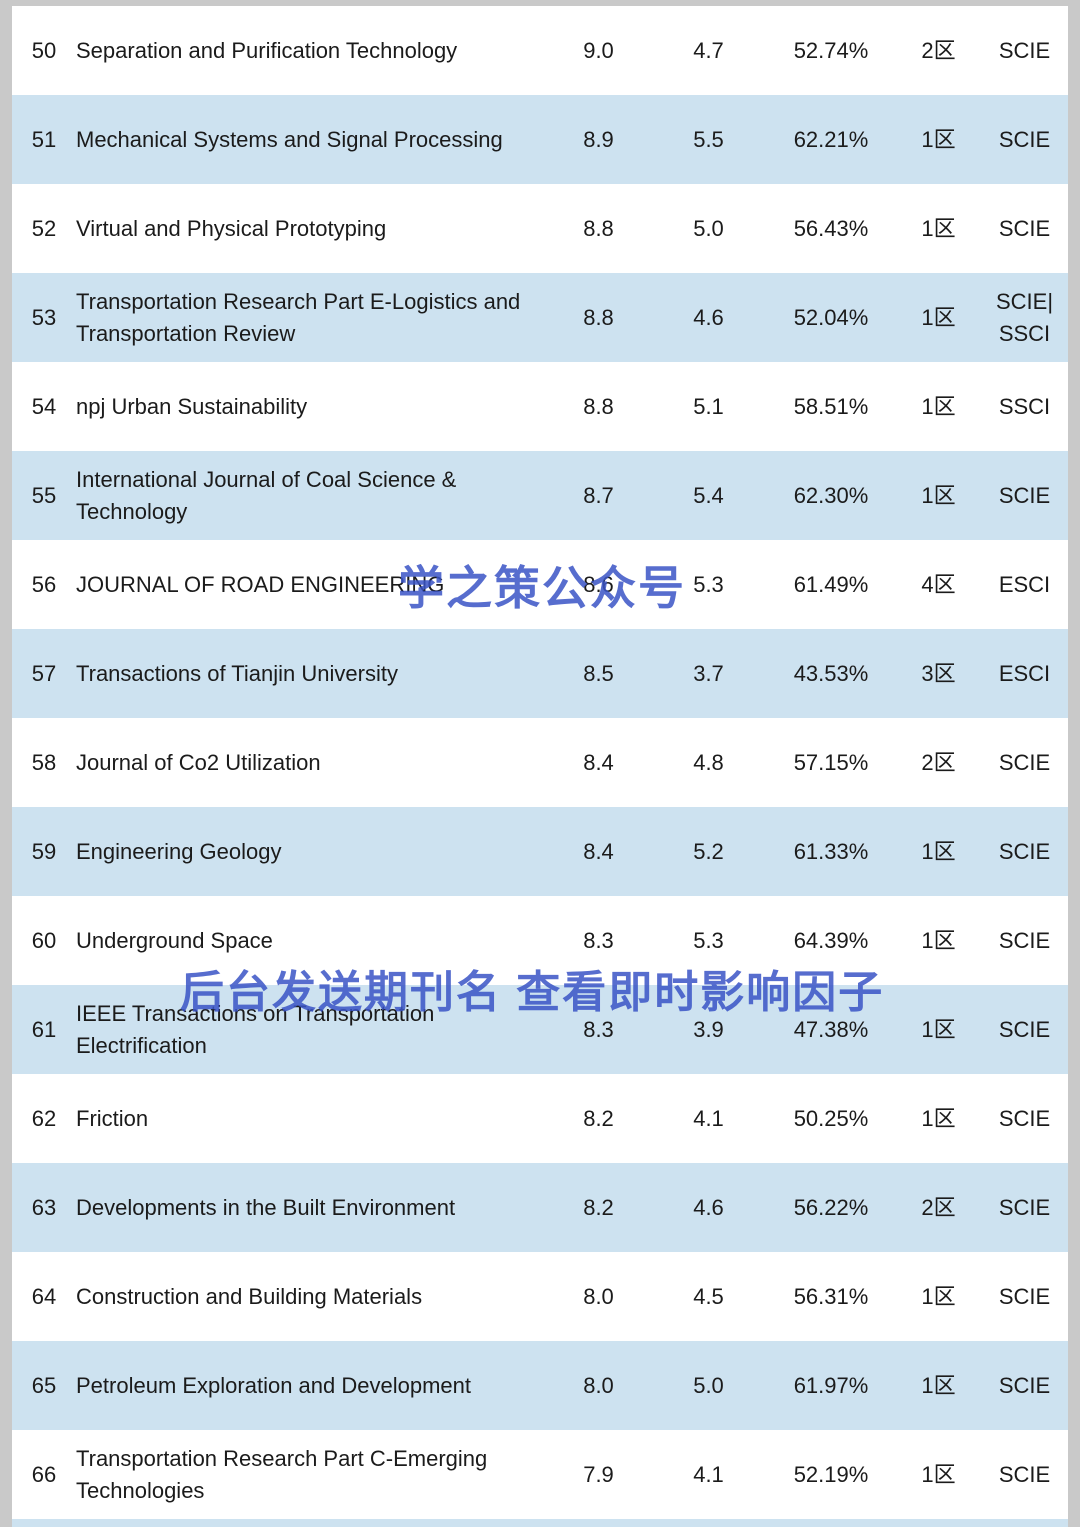 Image resolution: width=1080 pixels, height=1527 pixels. I want to click on index-cell: SCIE| SSCI, so click(1024, 317).